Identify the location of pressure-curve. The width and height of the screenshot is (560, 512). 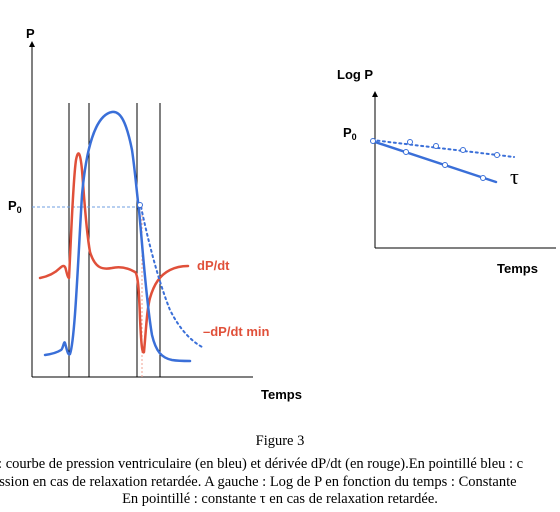
(117, 236).